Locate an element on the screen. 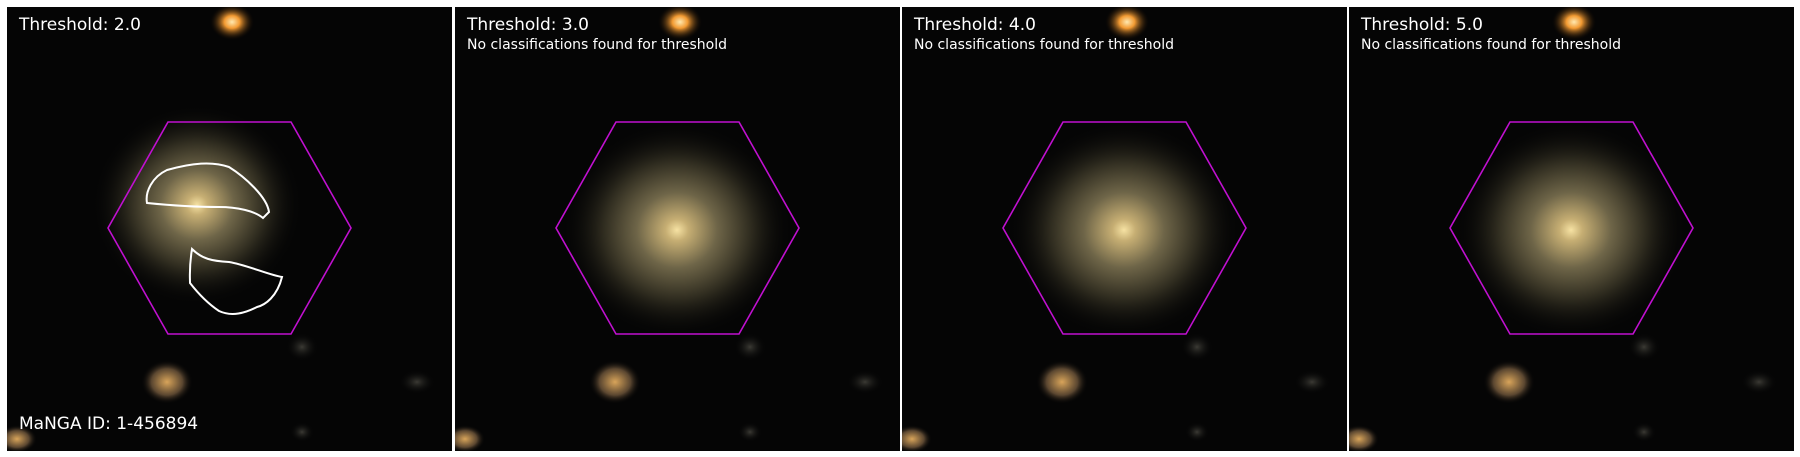  panel-title: Threshold: 4.0 is located at coordinates (975, 25).